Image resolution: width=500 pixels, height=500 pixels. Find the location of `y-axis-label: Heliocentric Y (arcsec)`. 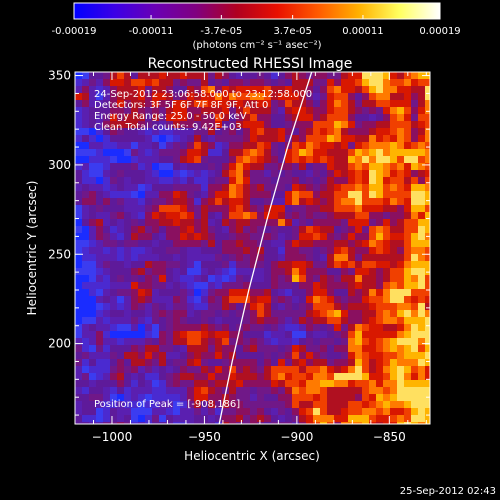

y-axis-label: Heliocentric Y (arcsec) is located at coordinates (32, 248).